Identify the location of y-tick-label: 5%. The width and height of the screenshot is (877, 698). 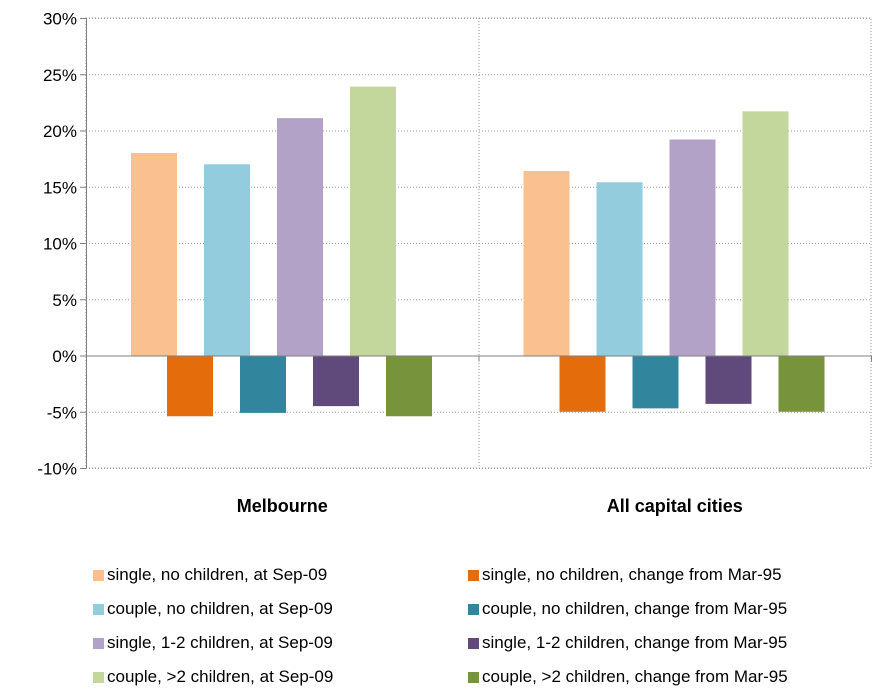
(64, 300).